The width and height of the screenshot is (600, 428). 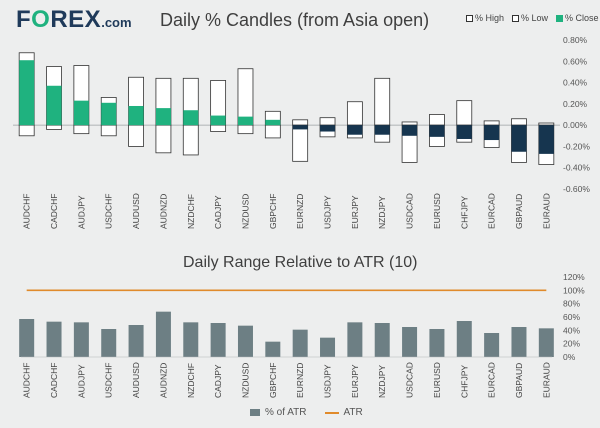 I want to click on close-bar-nzdusd, so click(x=245, y=121).